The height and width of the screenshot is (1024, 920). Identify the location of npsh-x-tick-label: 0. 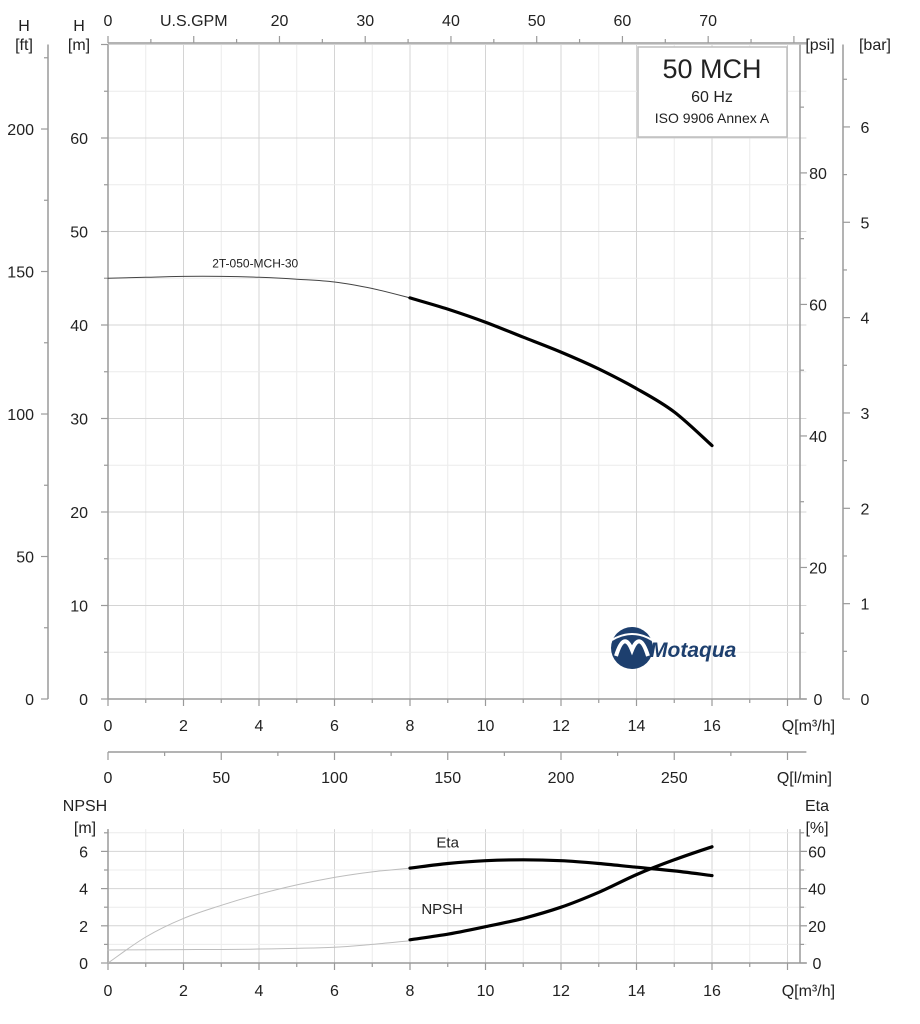
(108, 991).